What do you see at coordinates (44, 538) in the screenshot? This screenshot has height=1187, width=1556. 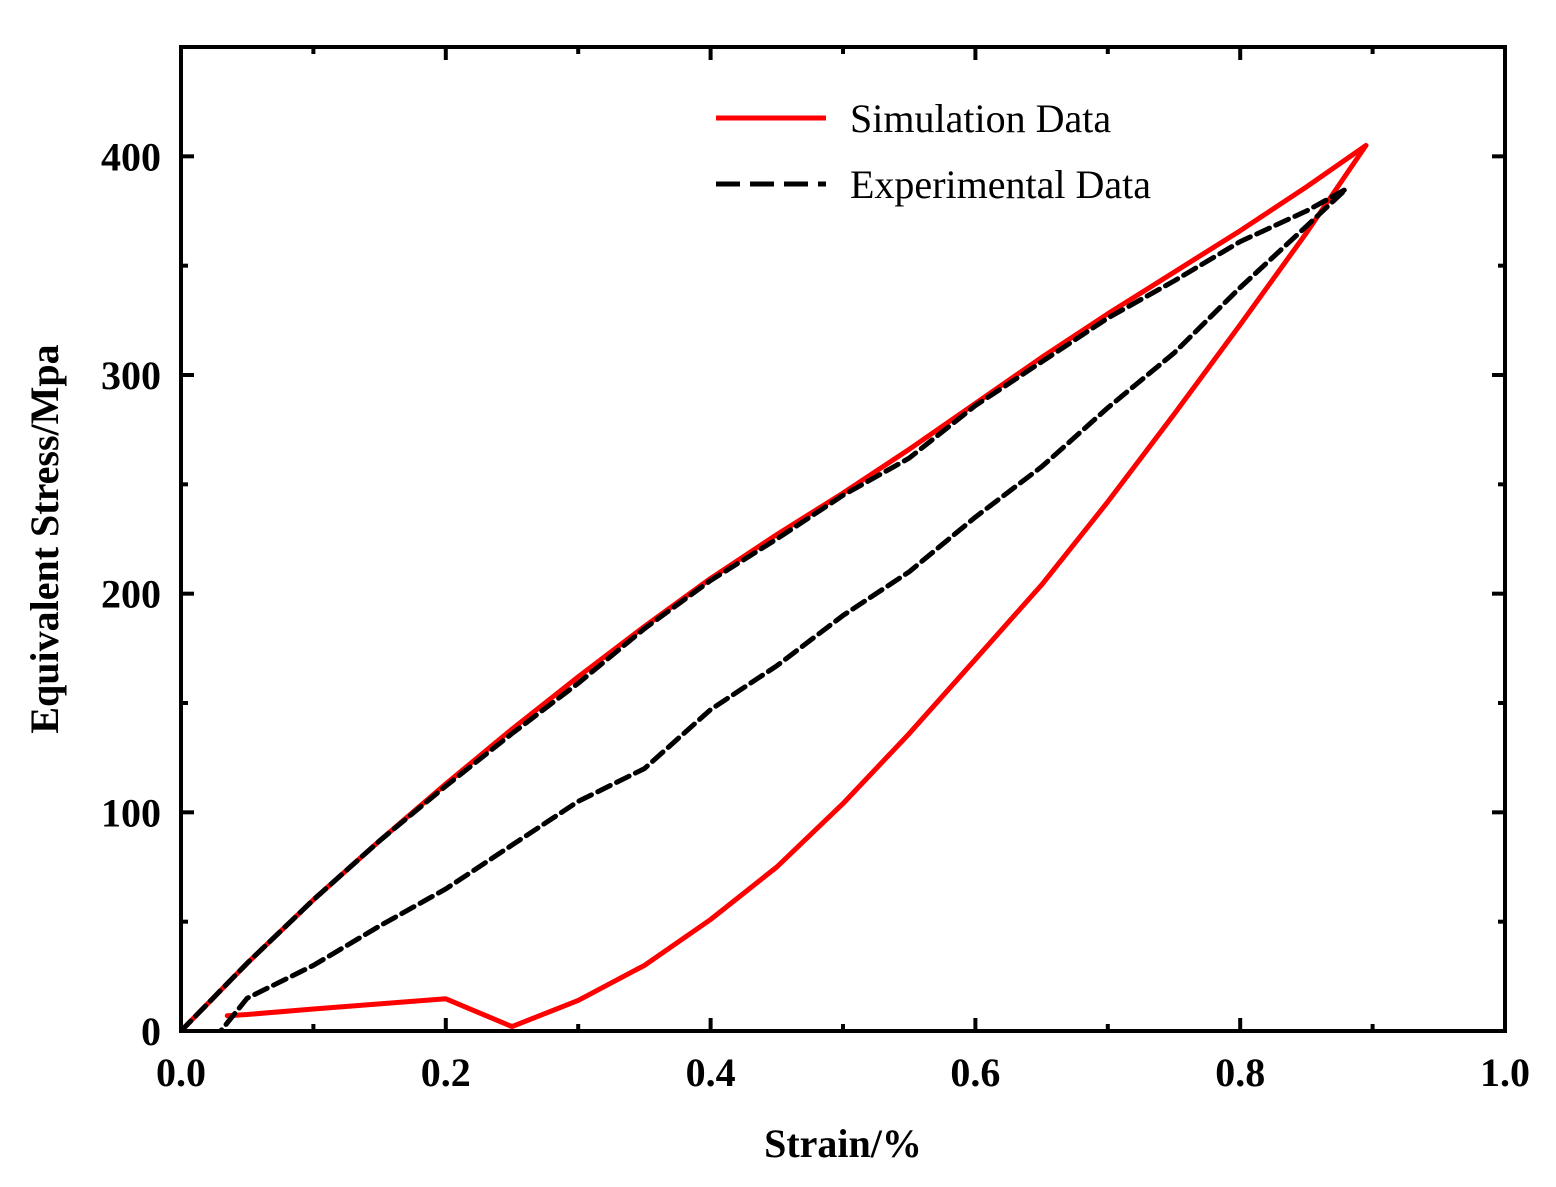 I see `y-axis-title: Equivalent Stress/Mpa` at bounding box center [44, 538].